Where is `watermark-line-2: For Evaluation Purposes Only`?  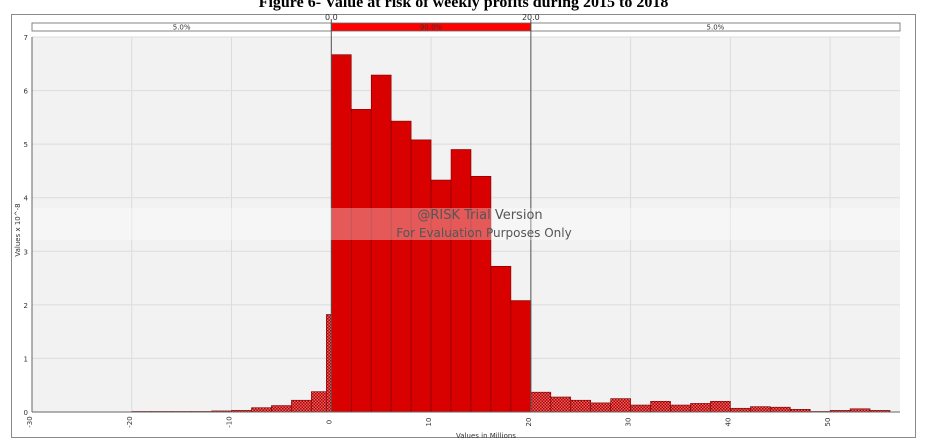 watermark-line-2: For Evaluation Purposes Only is located at coordinates (483, 233).